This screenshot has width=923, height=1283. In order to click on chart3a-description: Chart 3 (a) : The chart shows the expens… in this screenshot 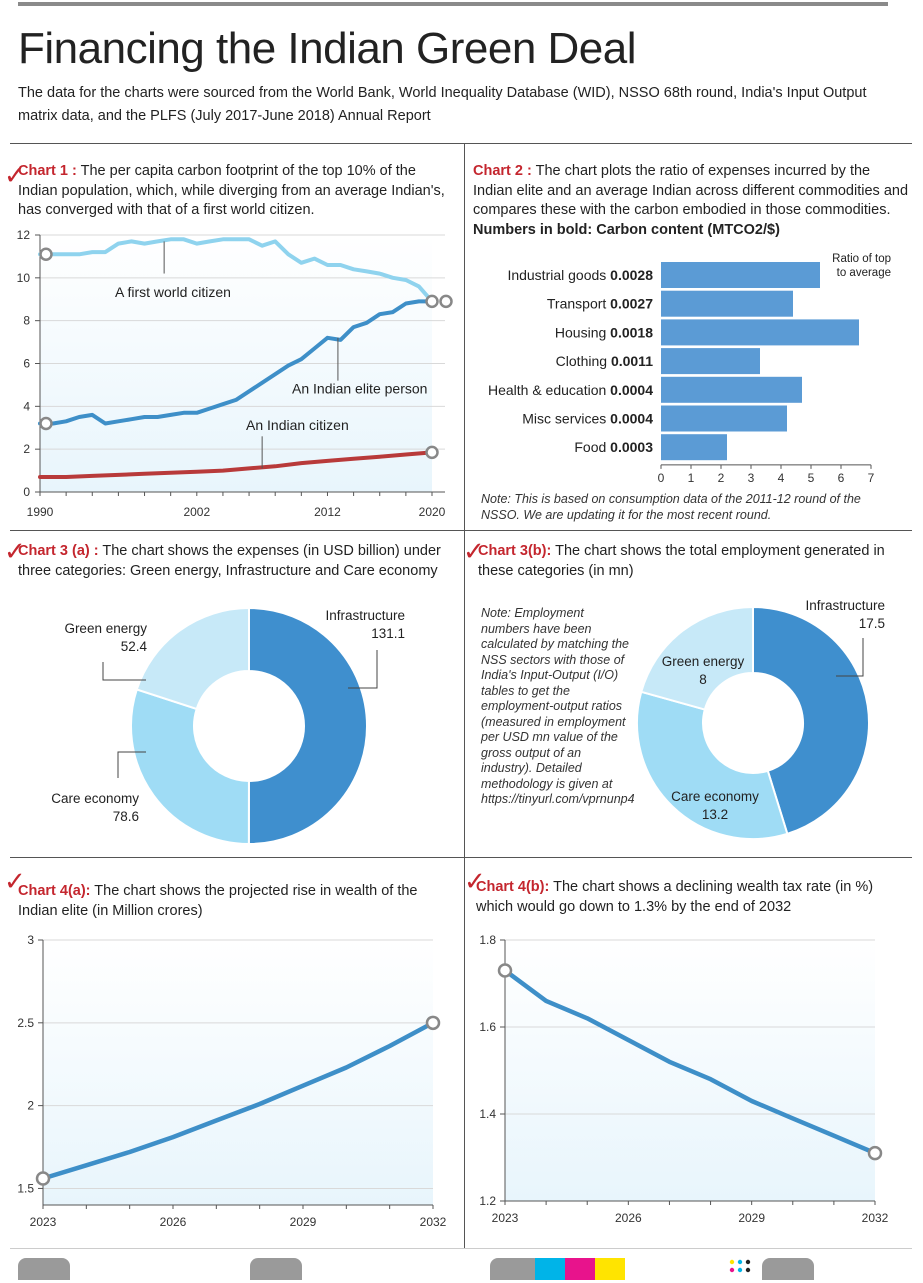, I will do `click(238, 561)`.